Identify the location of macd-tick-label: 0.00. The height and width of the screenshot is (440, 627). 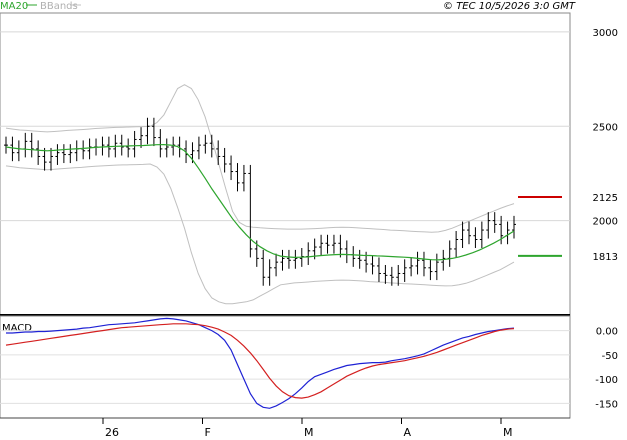
(607, 332).